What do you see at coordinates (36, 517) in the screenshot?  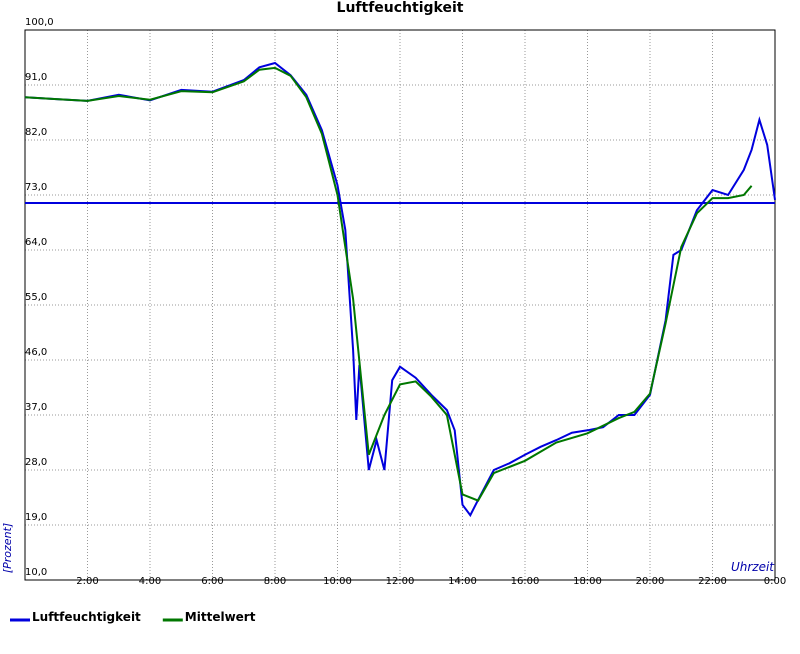 I see `y-tick-label: 19,0` at bounding box center [36, 517].